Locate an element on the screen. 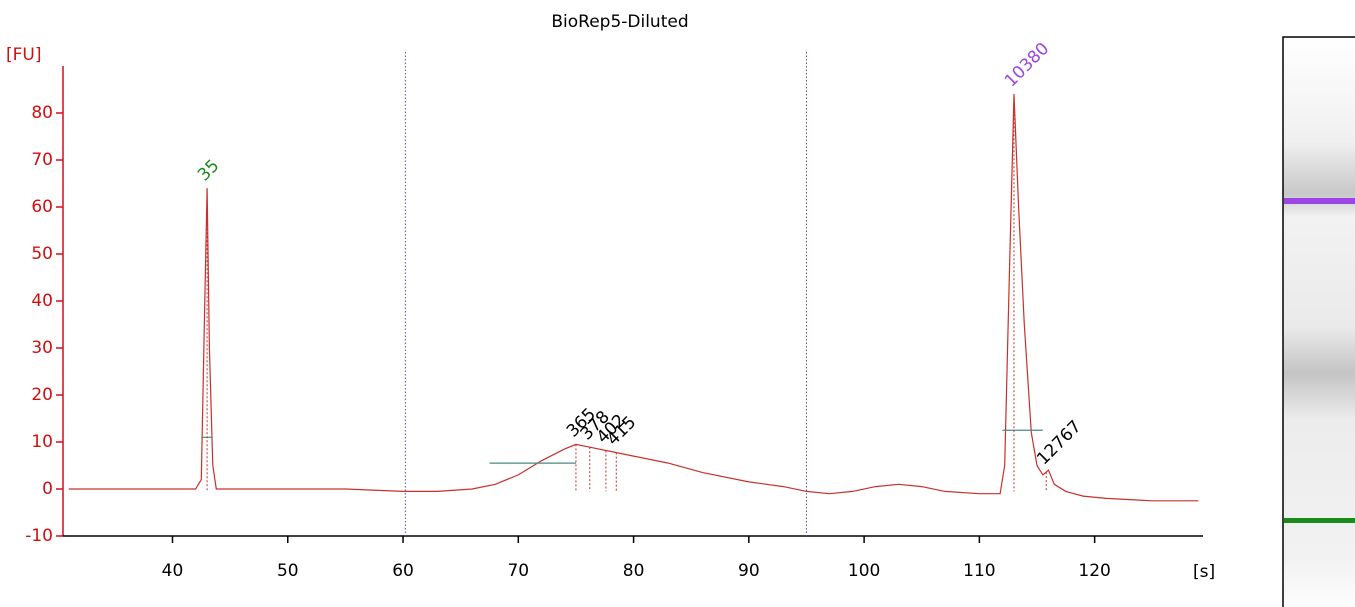 This screenshot has height=607, width=1355. x-tick-label: 80 is located at coordinates (634, 571).